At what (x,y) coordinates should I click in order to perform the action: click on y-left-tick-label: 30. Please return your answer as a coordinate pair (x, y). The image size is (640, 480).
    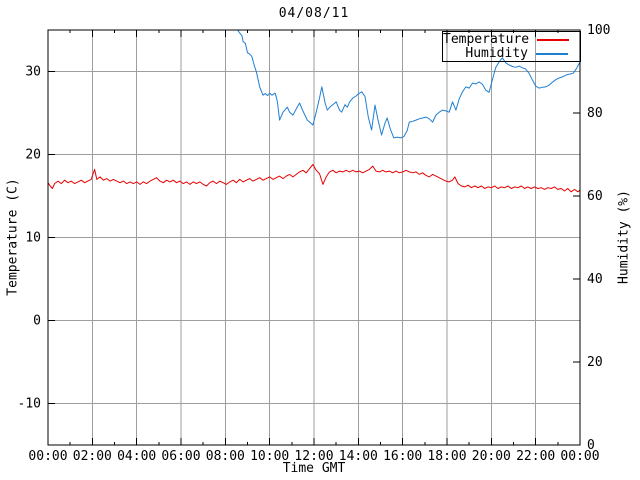
    Looking at the image, I should click on (33, 72).